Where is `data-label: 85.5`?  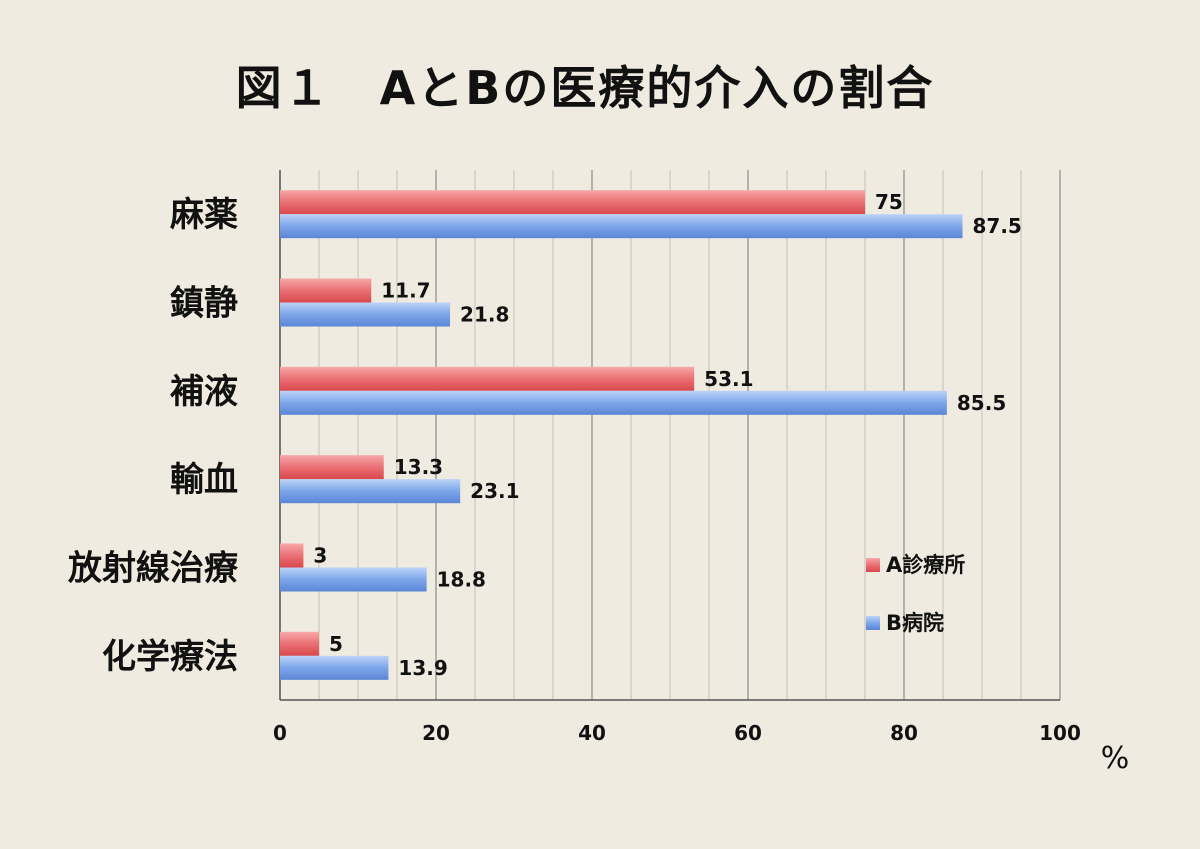
data-label: 85.5 is located at coordinates (981, 403).